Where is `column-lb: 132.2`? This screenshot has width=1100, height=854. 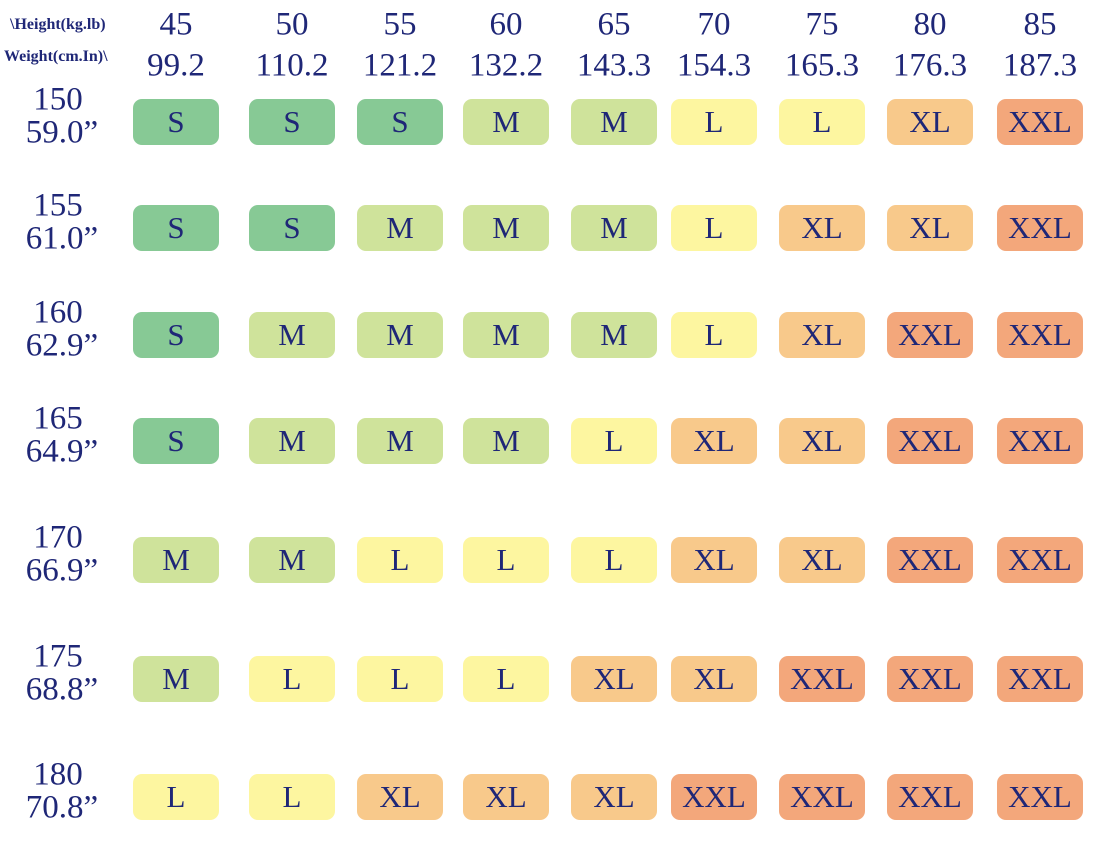
column-lb: 132.2 is located at coordinates (506, 65).